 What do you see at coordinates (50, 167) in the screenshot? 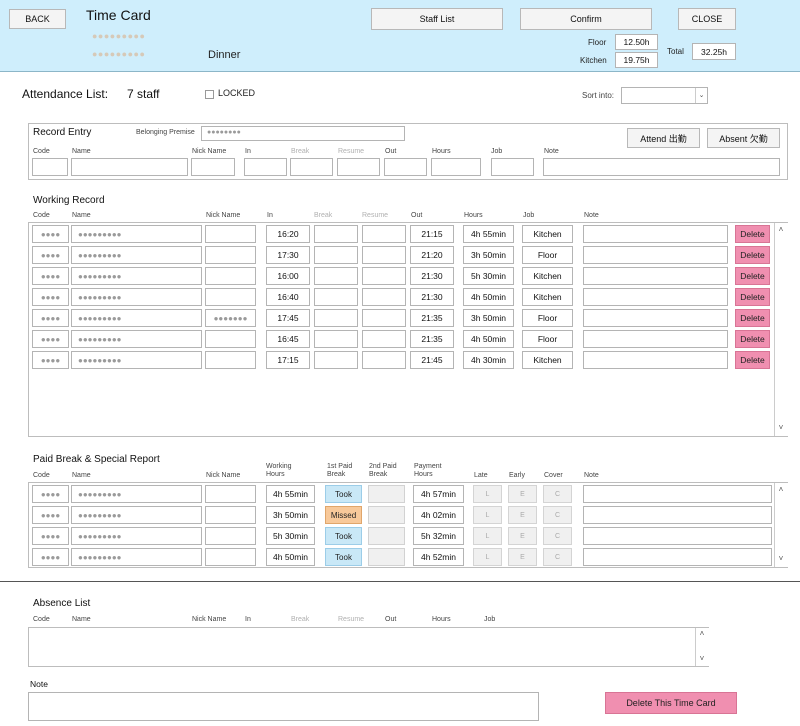
I see `entry-code-field` at bounding box center [50, 167].